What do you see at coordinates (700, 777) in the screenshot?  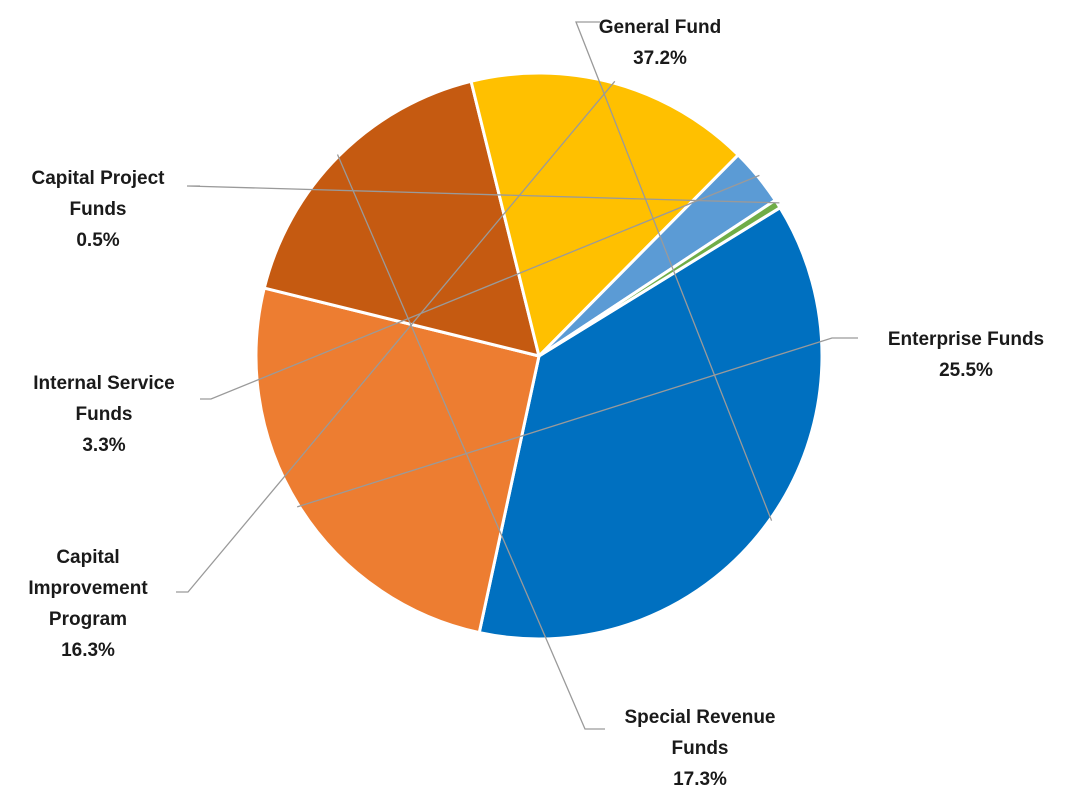 I see `data-label-special-revenue-funds: 17.3%` at bounding box center [700, 777].